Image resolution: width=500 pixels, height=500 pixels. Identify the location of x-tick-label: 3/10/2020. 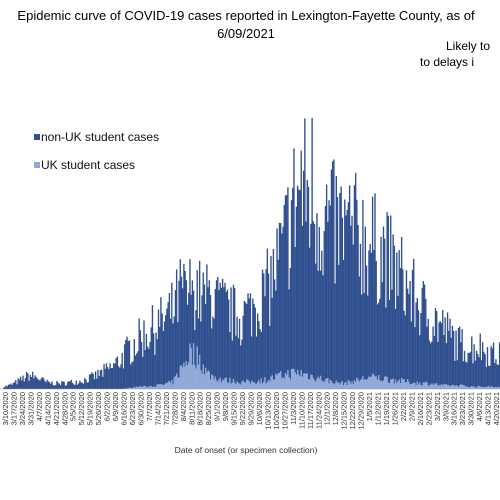
(5, 408).